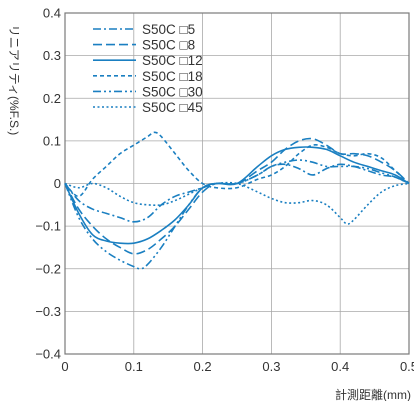 The image size is (414, 406). What do you see at coordinates (134, 366) in the screenshot?
I see `x-tick-label: 0.1` at bounding box center [134, 366].